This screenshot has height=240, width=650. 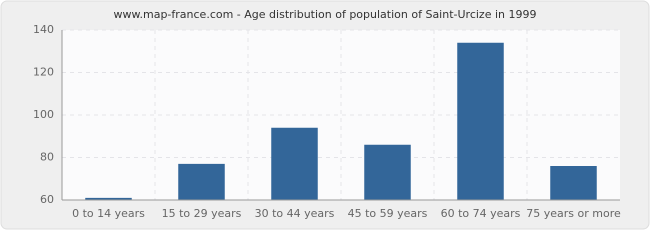 I want to click on y-tick-label: 80, so click(x=47, y=157).